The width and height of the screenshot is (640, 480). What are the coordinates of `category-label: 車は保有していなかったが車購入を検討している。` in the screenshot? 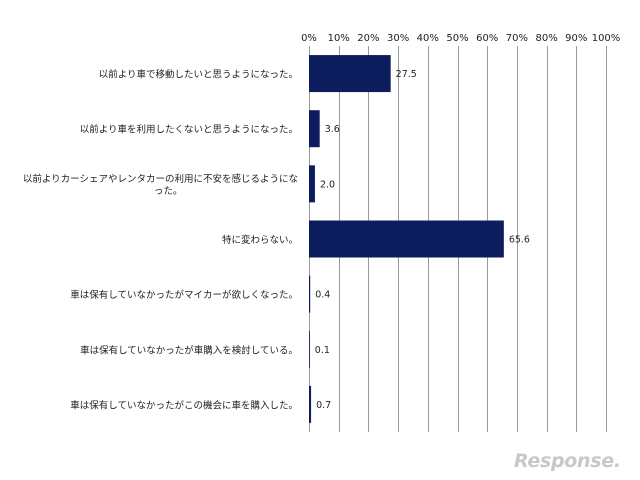 It's located at (189, 350).